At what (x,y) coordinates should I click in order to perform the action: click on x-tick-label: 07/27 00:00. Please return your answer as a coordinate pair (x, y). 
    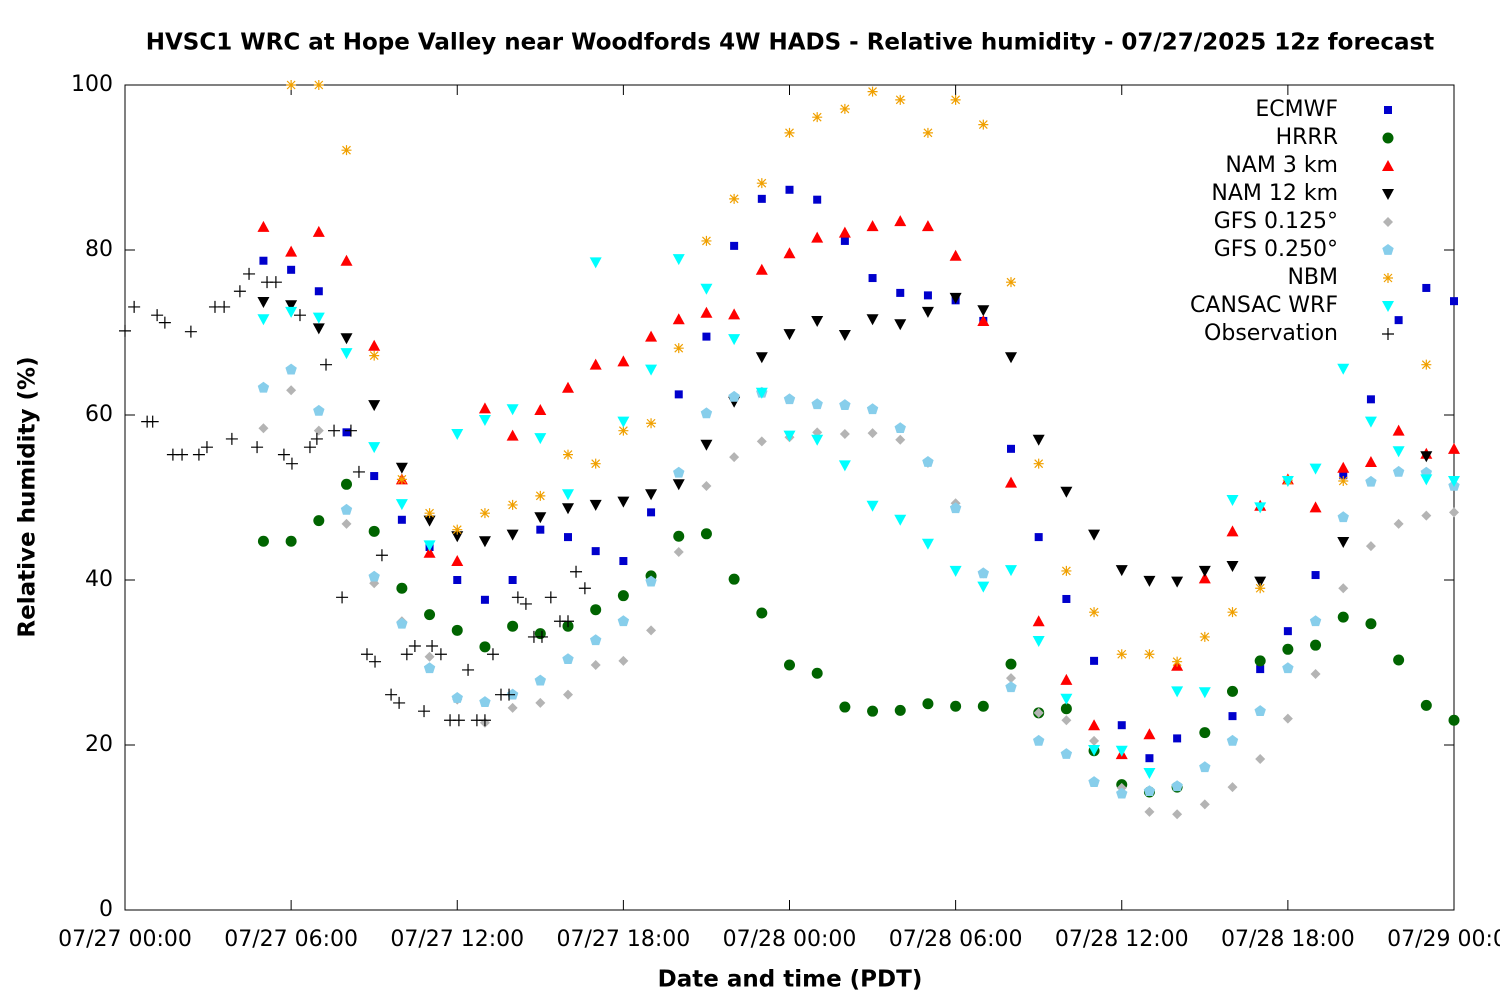
    Looking at the image, I should click on (125, 939).